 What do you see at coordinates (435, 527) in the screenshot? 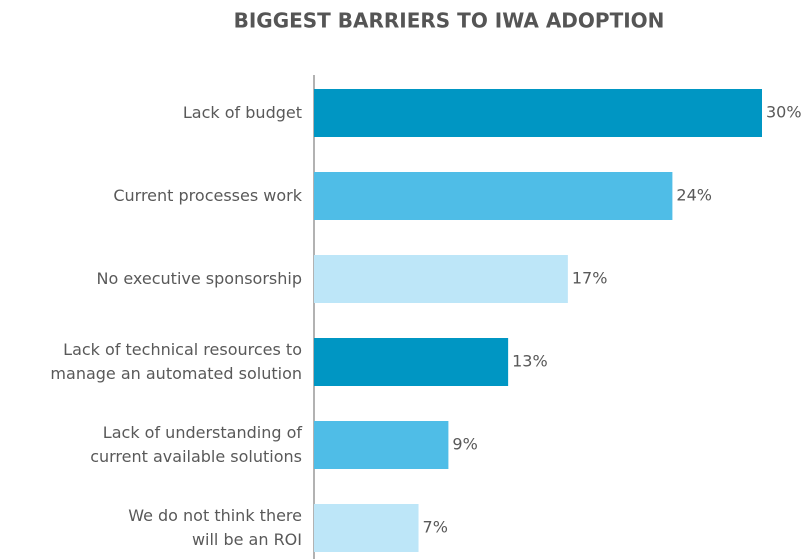
I see `value-label: 7%` at bounding box center [435, 527].